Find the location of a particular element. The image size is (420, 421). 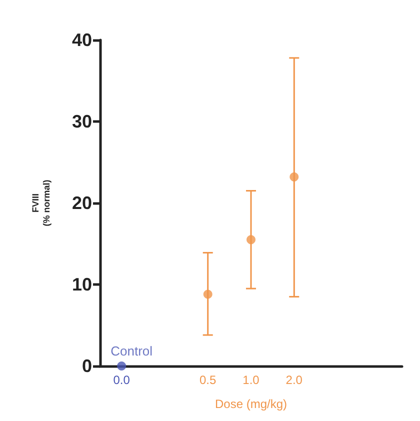

y-tick-label: 10 is located at coordinates (82, 284).